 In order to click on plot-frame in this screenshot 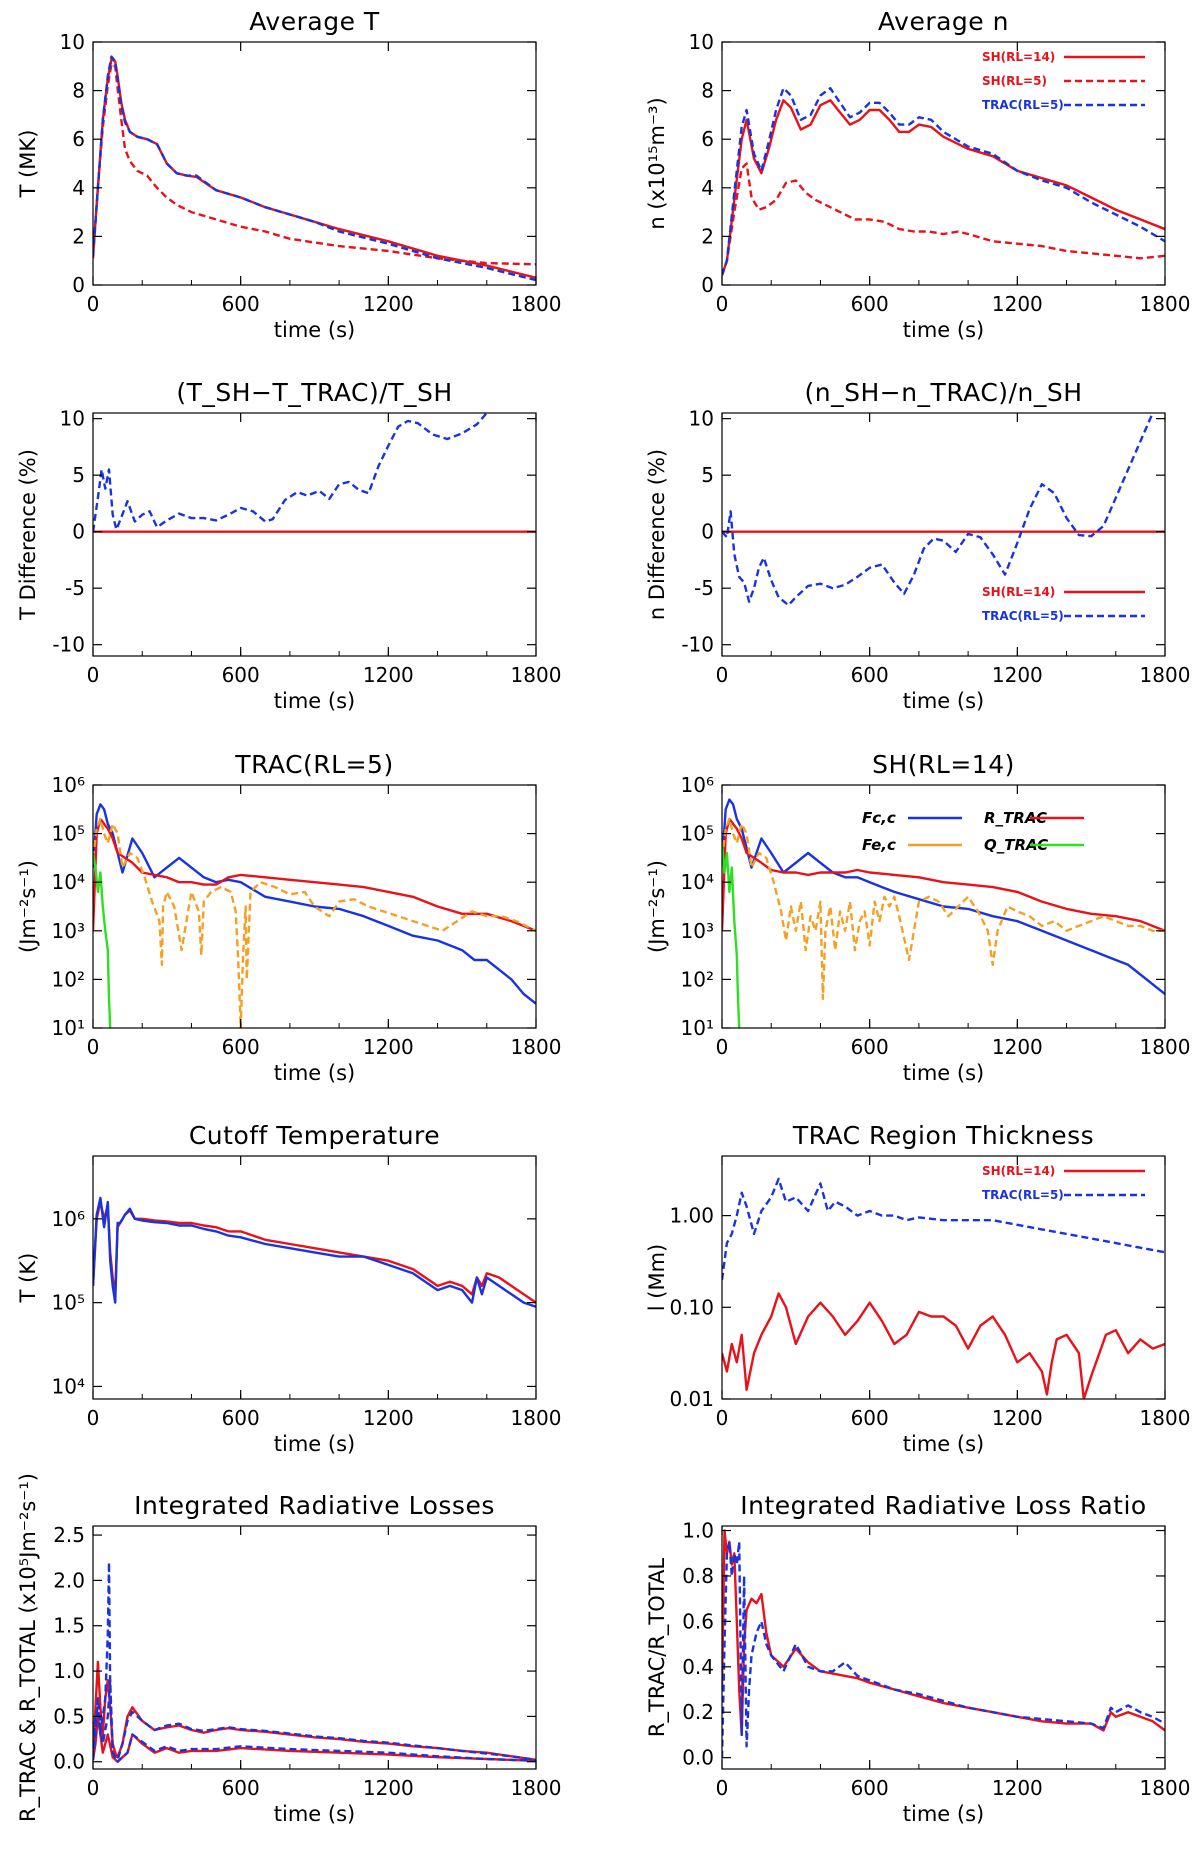, I will do `click(943, 1277)`.